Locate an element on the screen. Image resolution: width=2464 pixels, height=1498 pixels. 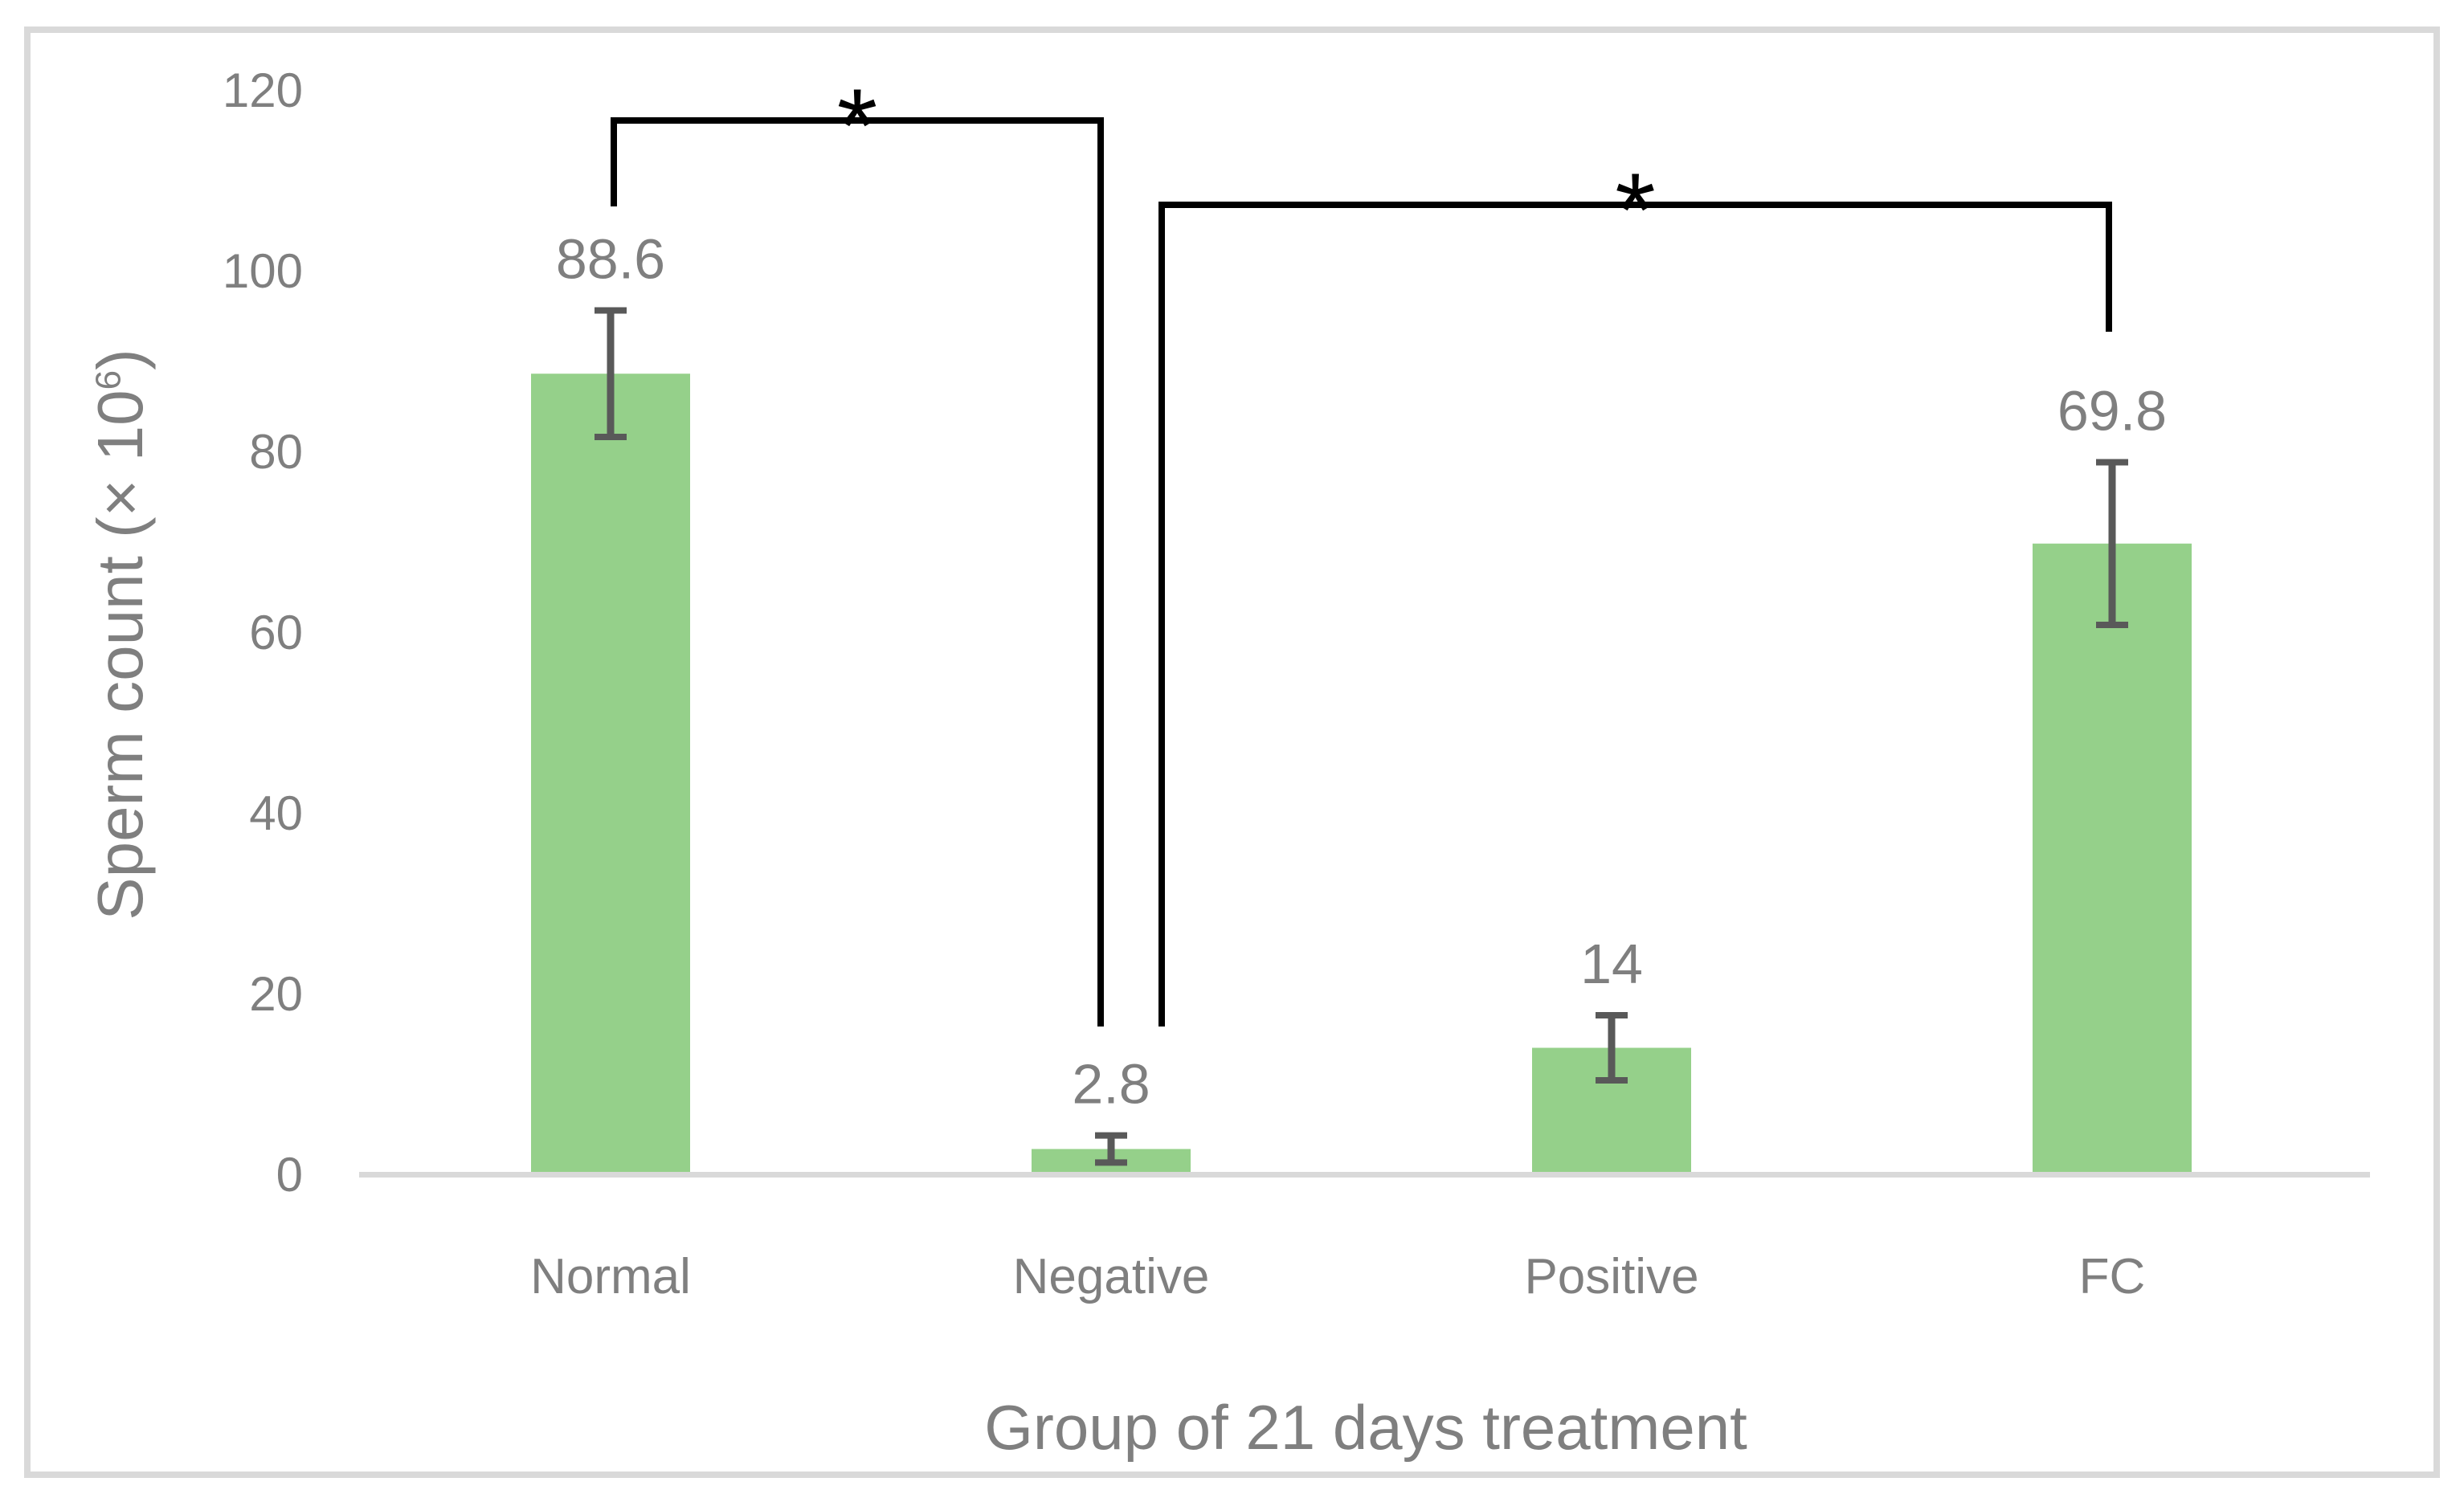
data-label: 14 is located at coordinates (1612, 964).